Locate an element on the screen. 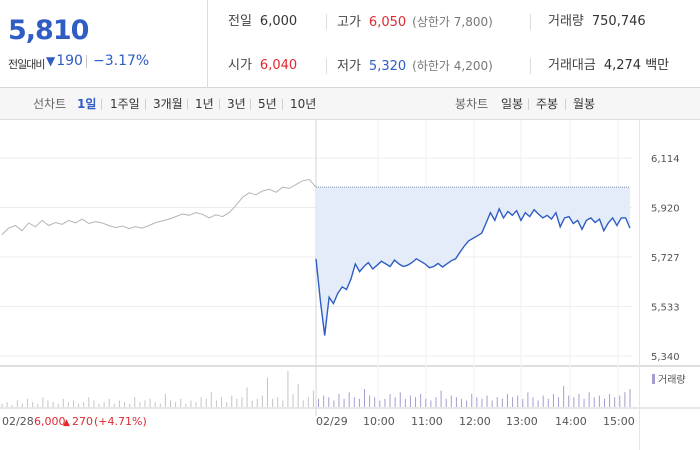  low-label: 저가 is located at coordinates (349, 66).